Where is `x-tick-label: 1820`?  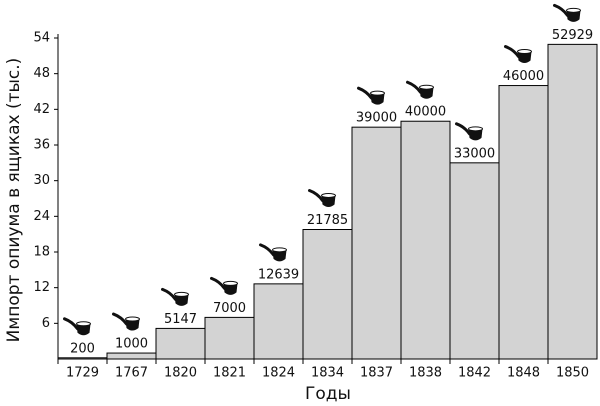 x-tick-label: 1820 is located at coordinates (180, 373).